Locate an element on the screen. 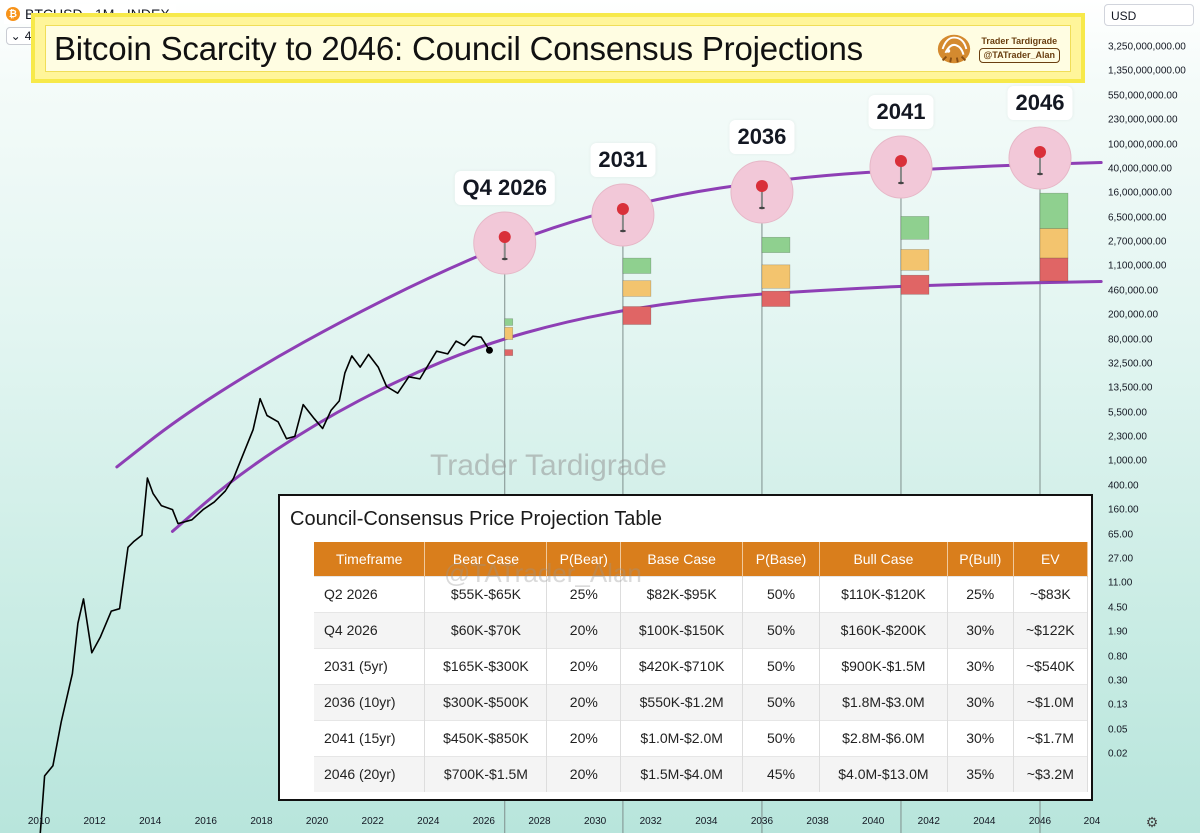 This screenshot has width=1200, height=833. table-cell: $550K-$1.2M is located at coordinates (682, 701).